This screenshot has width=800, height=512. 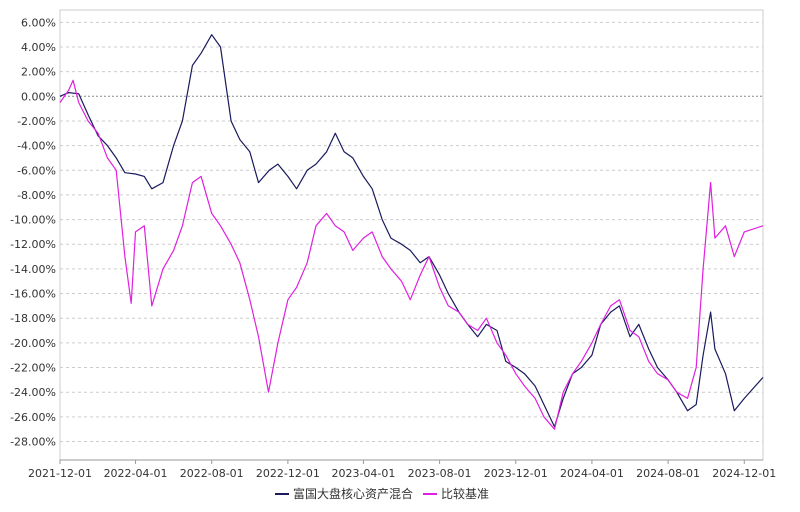 What do you see at coordinates (136, 473) in the screenshot?
I see `x-tick-label: 2022-04-01` at bounding box center [136, 473].